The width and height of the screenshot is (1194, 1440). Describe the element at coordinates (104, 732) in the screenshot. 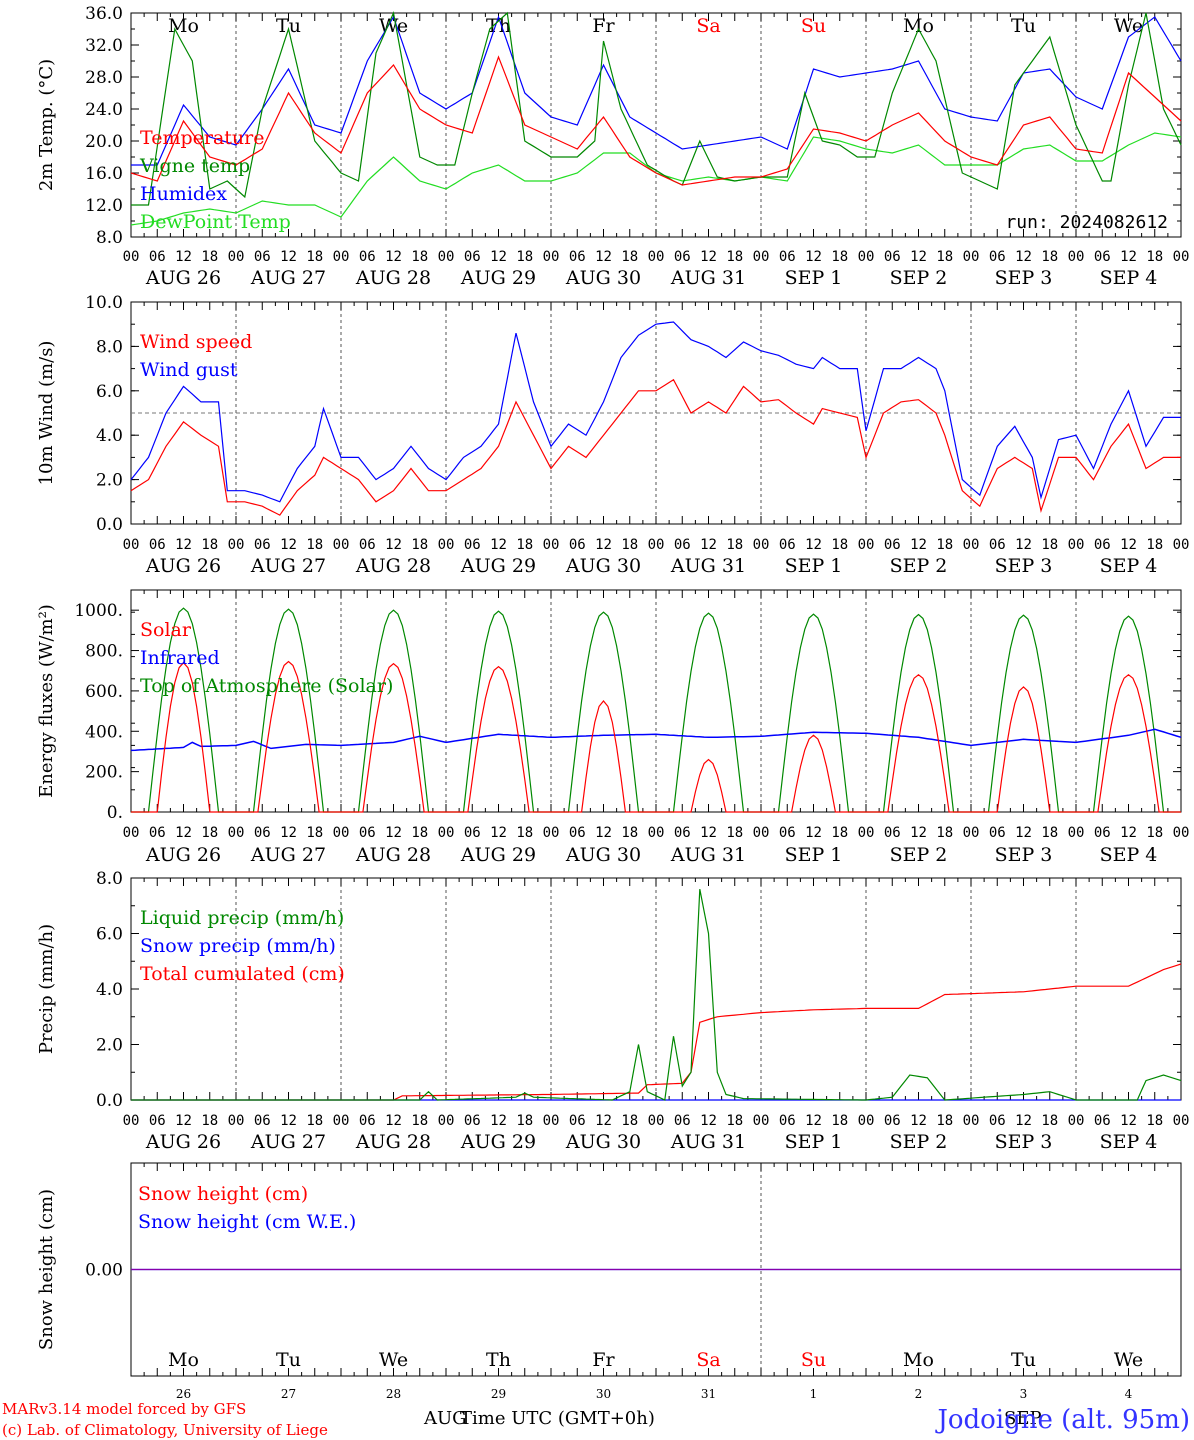

I see `y-tick-label: 400.` at that location.